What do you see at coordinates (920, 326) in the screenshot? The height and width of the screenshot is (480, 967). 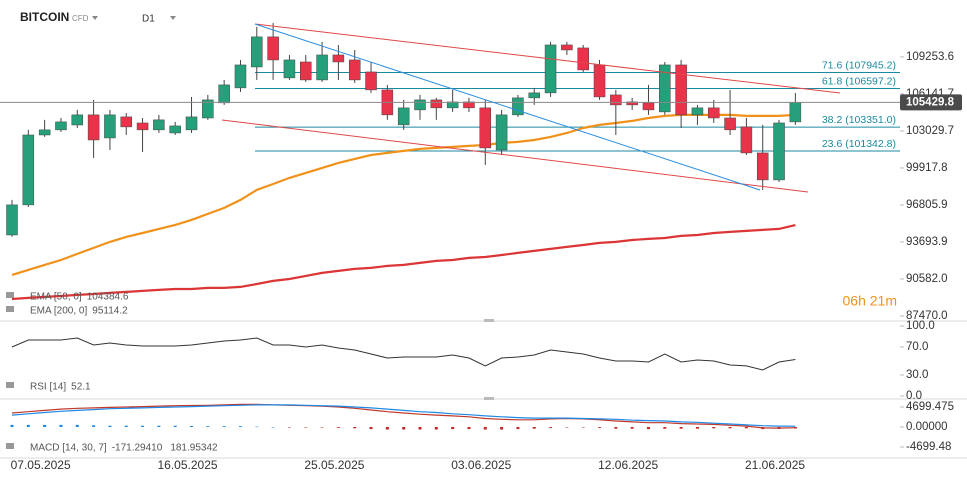 I see `y-tick-label: 100.0` at bounding box center [920, 326].